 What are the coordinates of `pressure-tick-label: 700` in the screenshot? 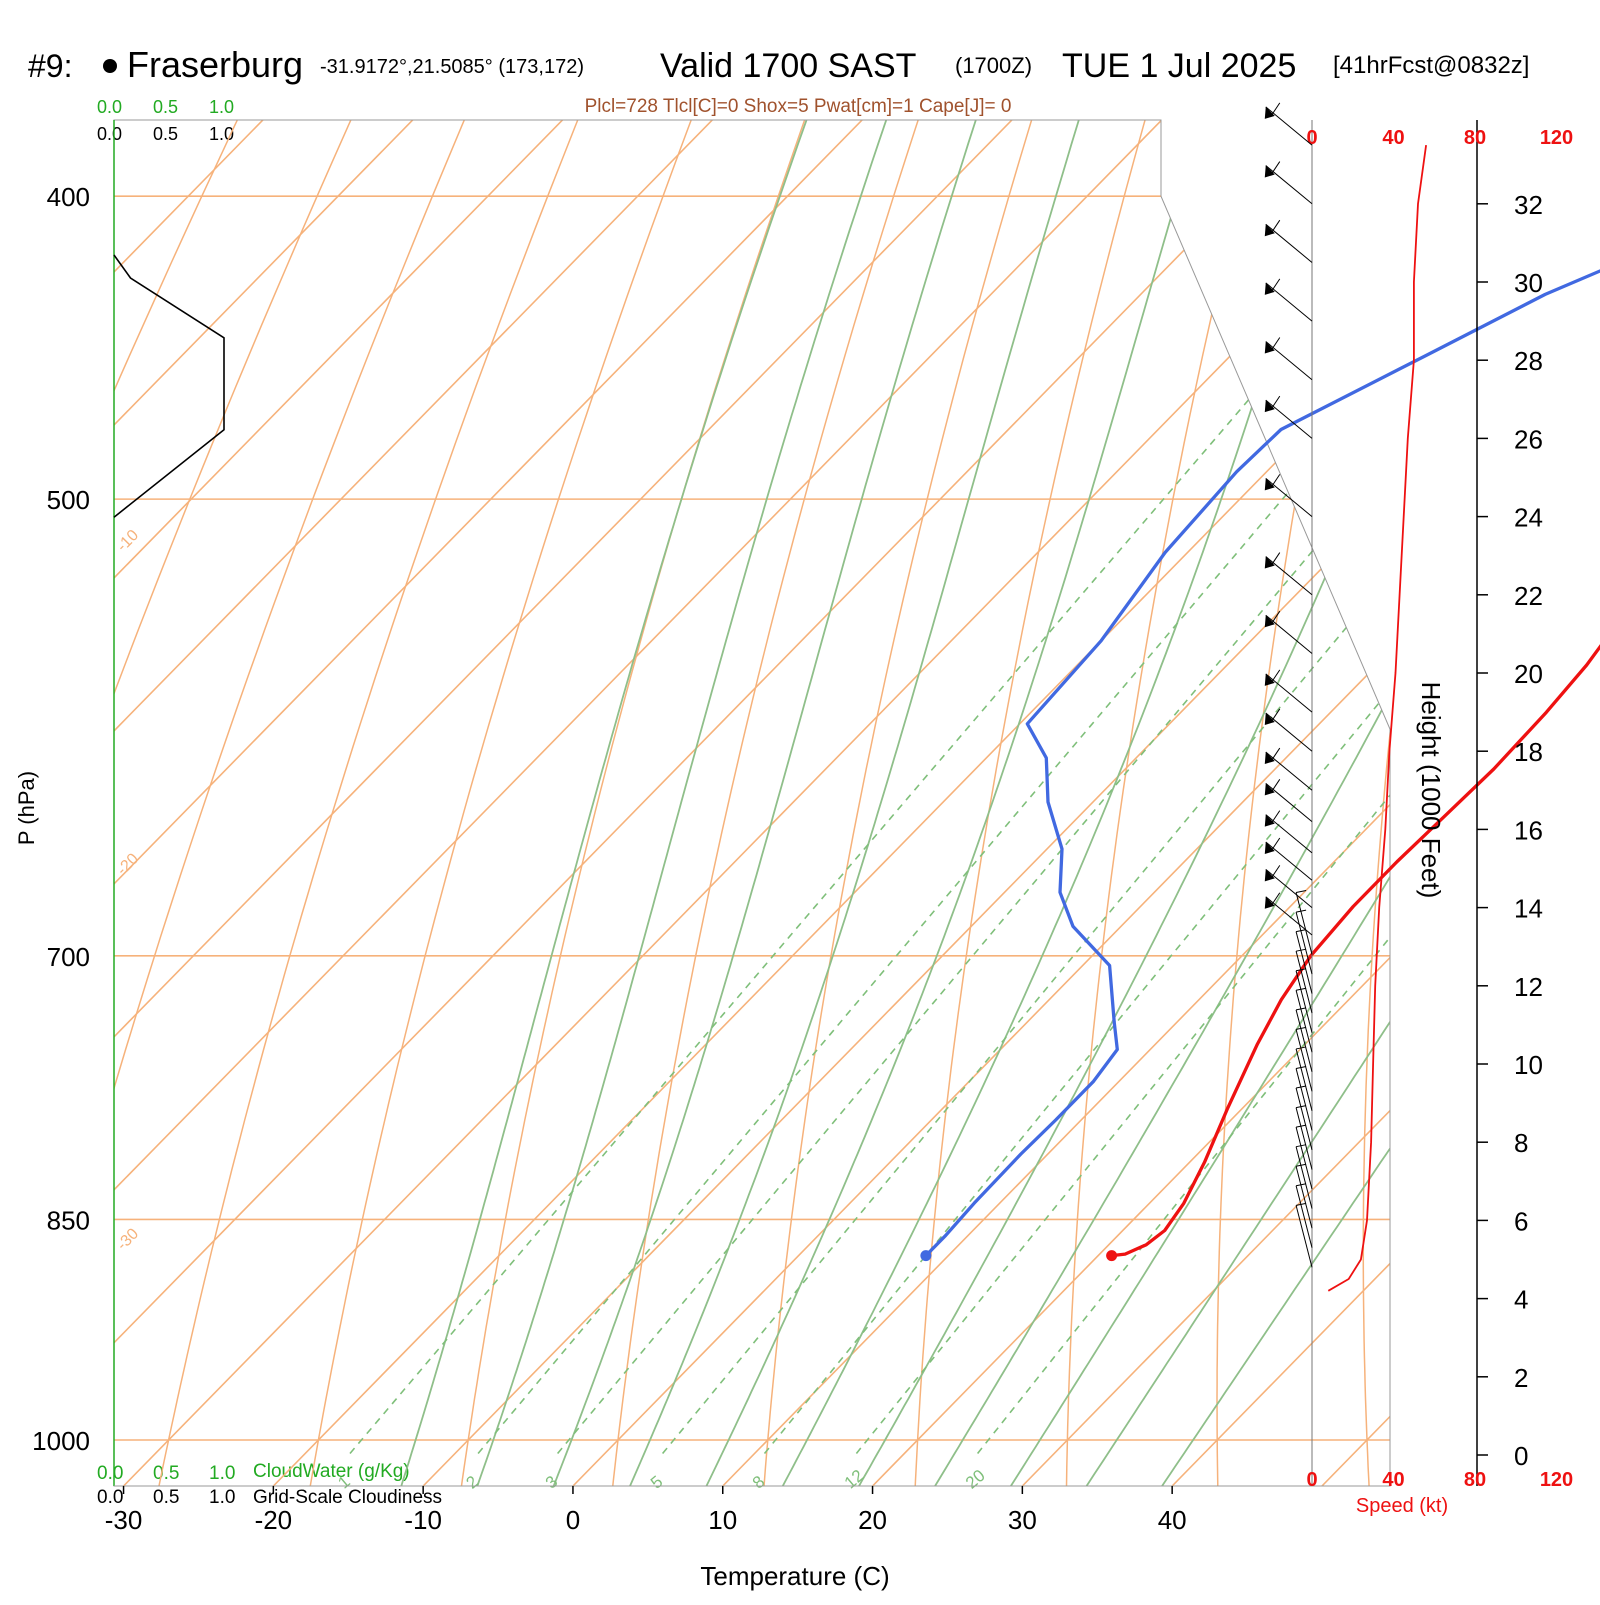 It's located at (68, 957).